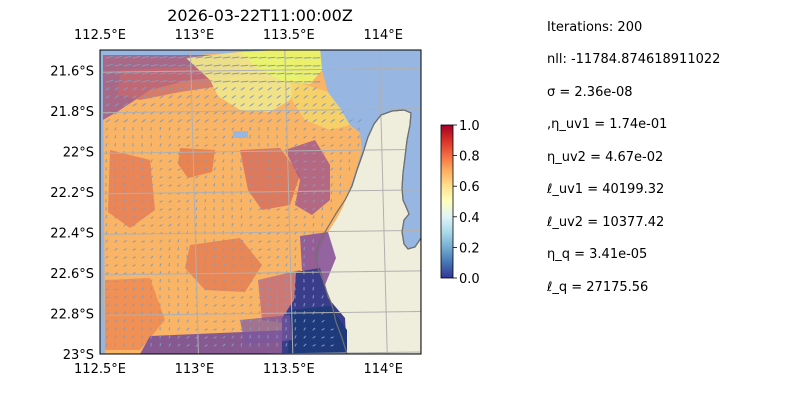  I want to click on lat-label-3: 22.2°S, so click(72, 193).